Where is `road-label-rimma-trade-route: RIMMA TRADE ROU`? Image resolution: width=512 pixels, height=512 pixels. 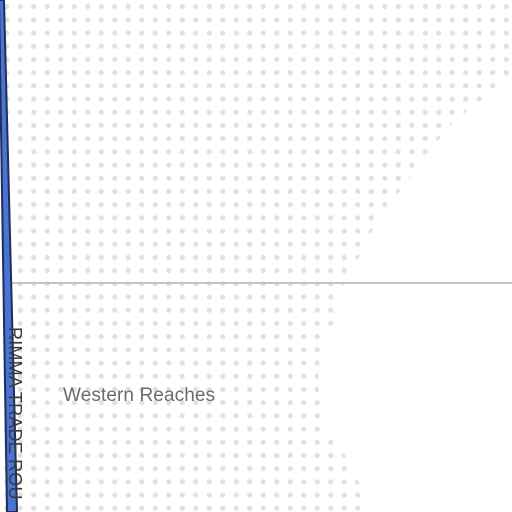 road-label-rimma-trade-route: RIMMA TRADE ROU is located at coordinates (15, 413).